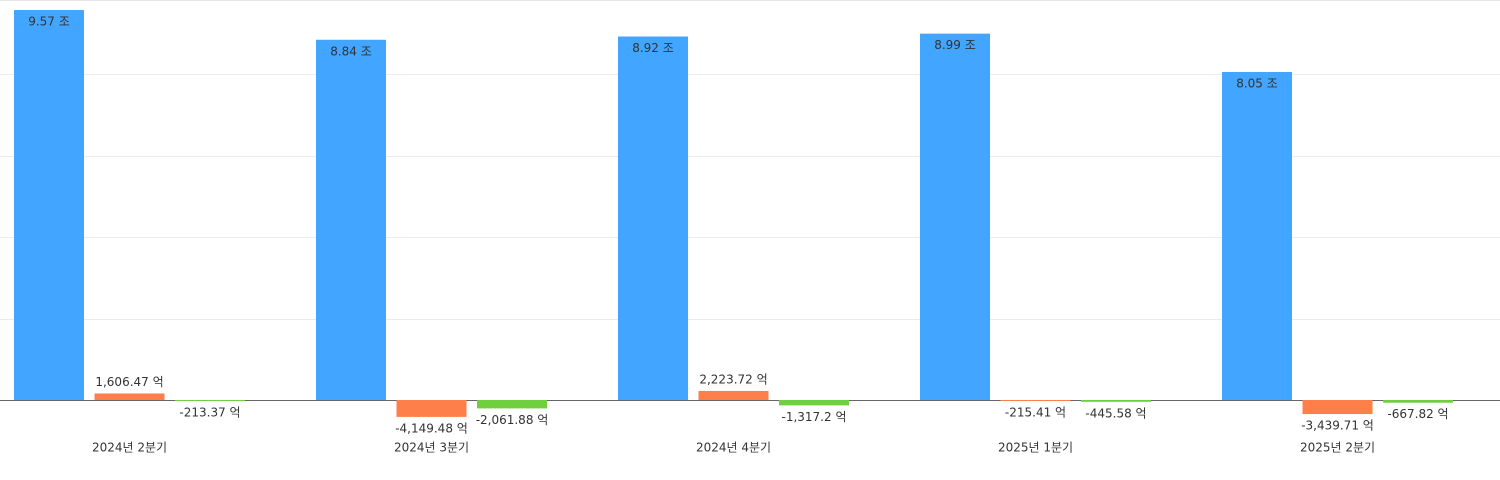  Describe the element at coordinates (1337, 426) in the screenshot. I see `value-label: -3,439.71 억` at that location.